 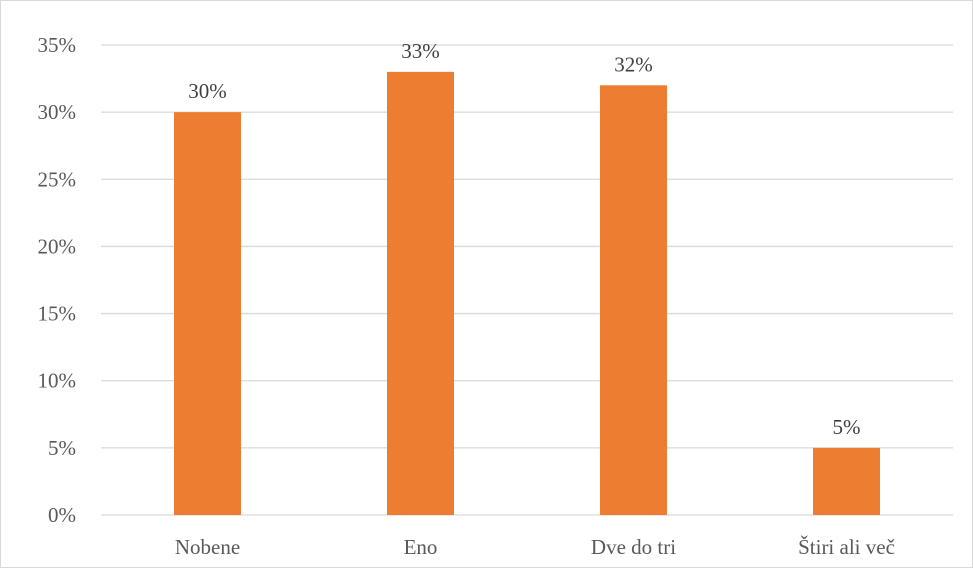 What do you see at coordinates (57, 179) in the screenshot?
I see `y-tick-label: 25%` at bounding box center [57, 179].